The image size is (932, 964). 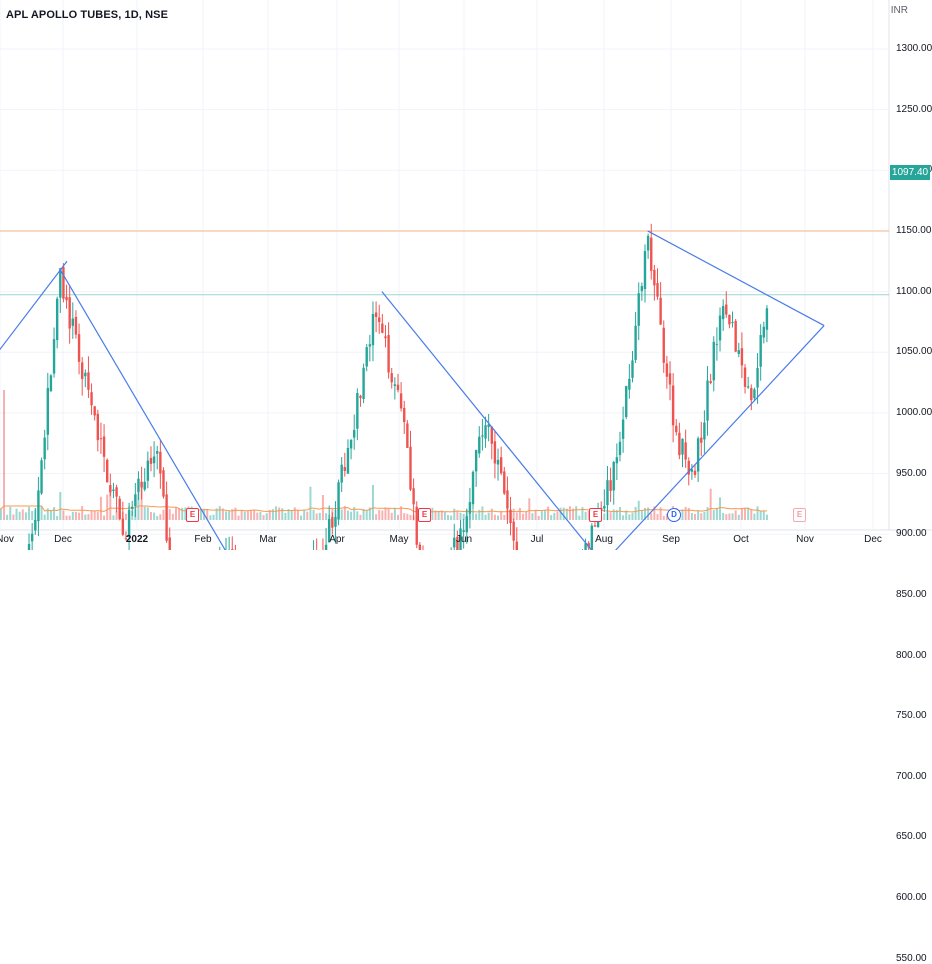 I want to click on volume-bars, so click(x=384, y=455).